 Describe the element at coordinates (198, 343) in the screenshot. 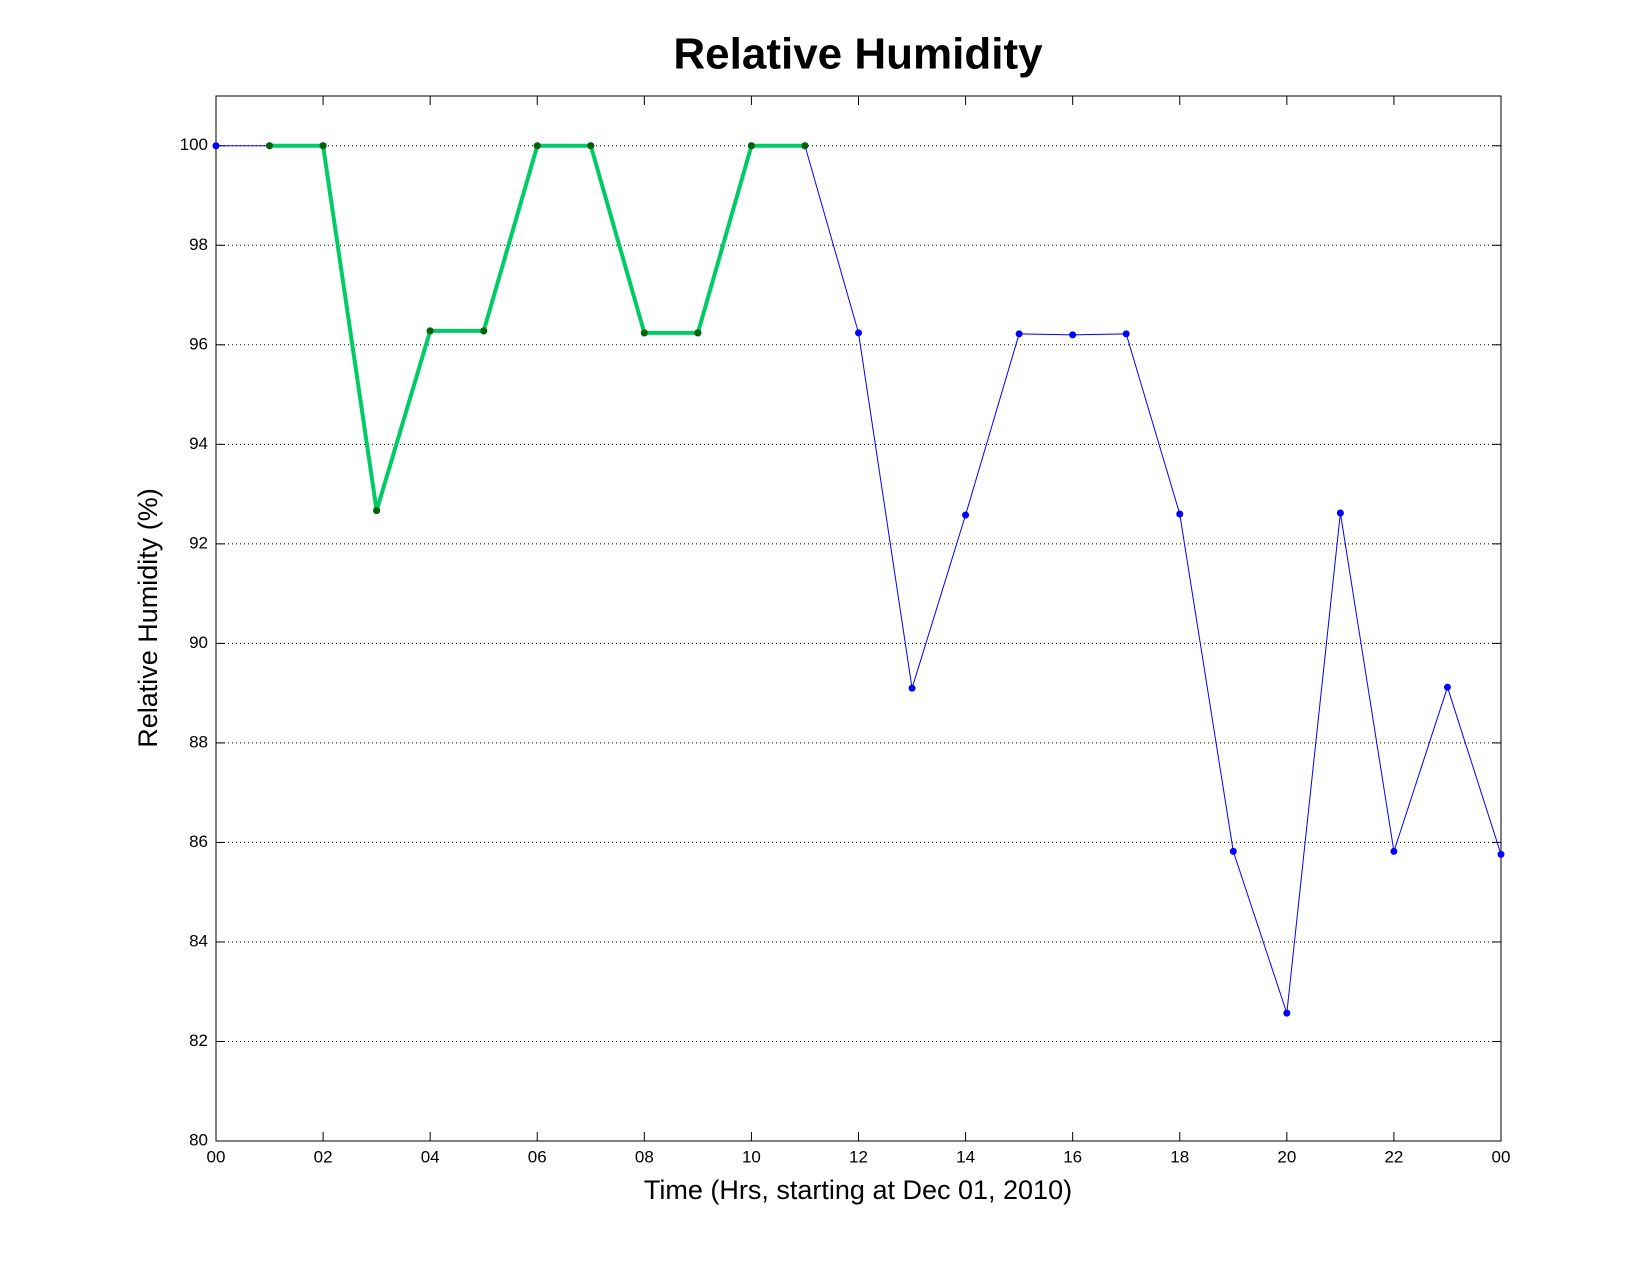

I see `y-tick-label: 96` at that location.